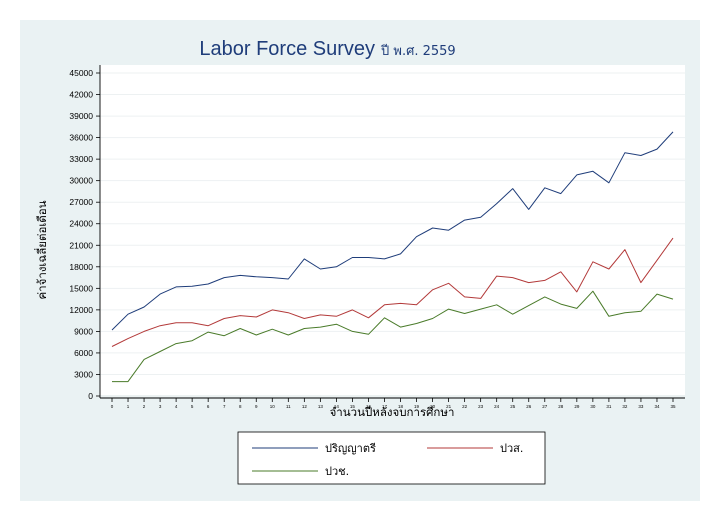 This screenshot has width=720, height=521. I want to click on y-tick-label: 36000, so click(81, 138).